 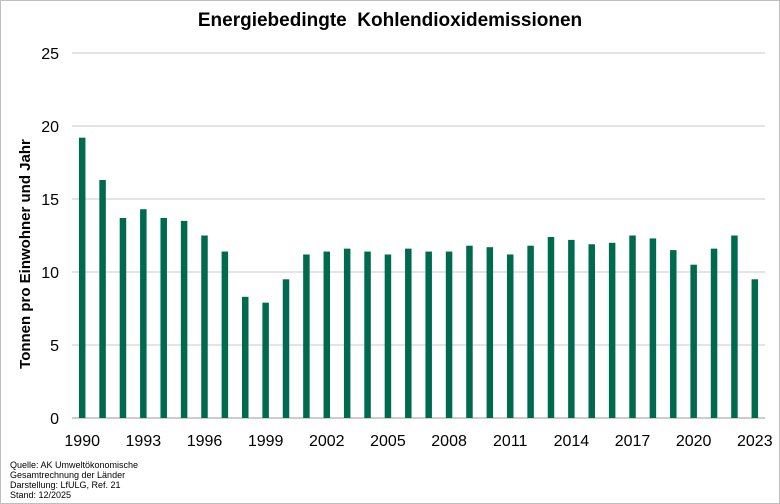 What do you see at coordinates (571, 328) in the screenshot?
I see `bar-2014` at bounding box center [571, 328].